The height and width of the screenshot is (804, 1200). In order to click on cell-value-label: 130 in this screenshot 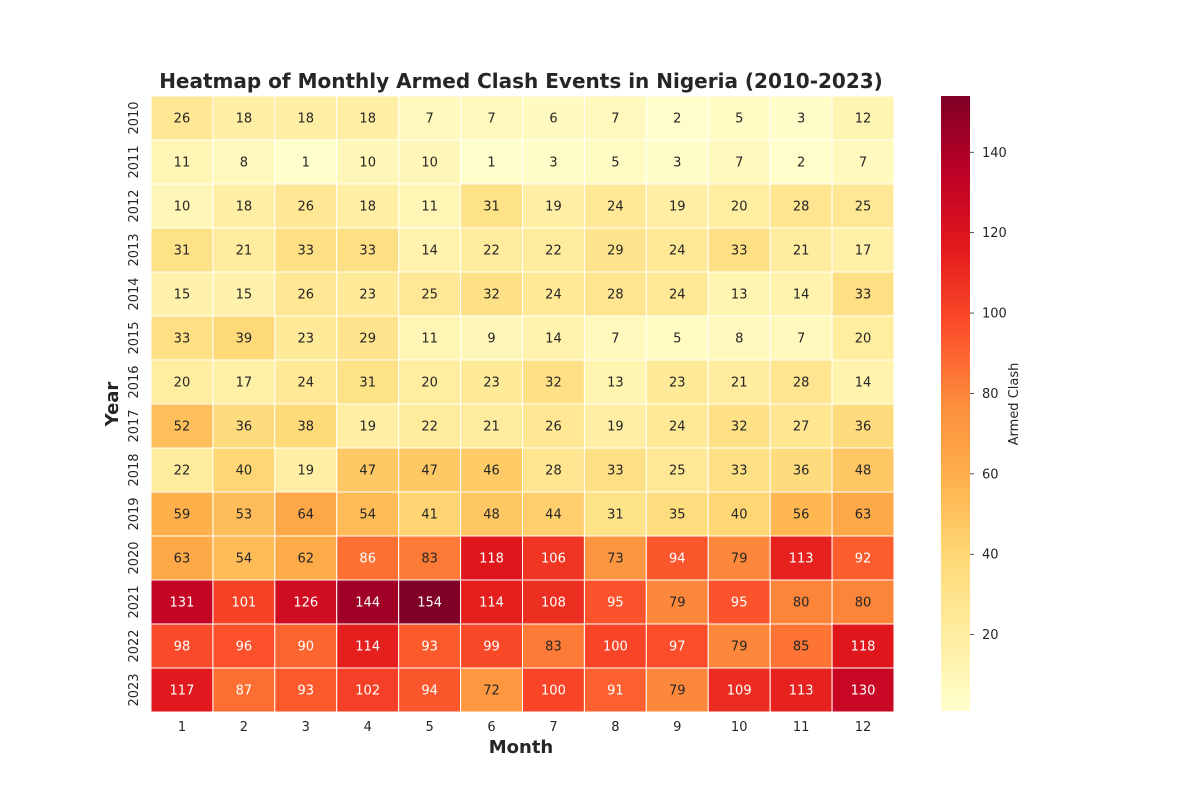, I will do `click(863, 691)`.